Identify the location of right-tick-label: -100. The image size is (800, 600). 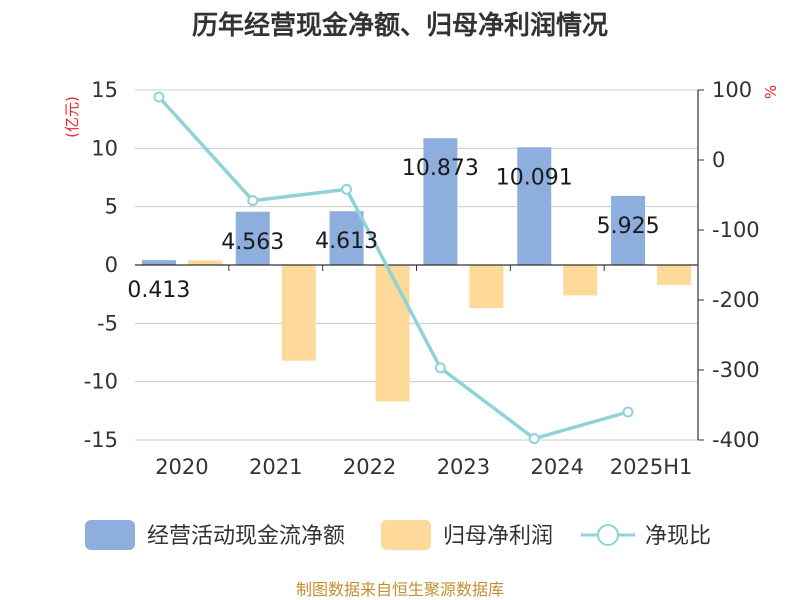
(736, 230).